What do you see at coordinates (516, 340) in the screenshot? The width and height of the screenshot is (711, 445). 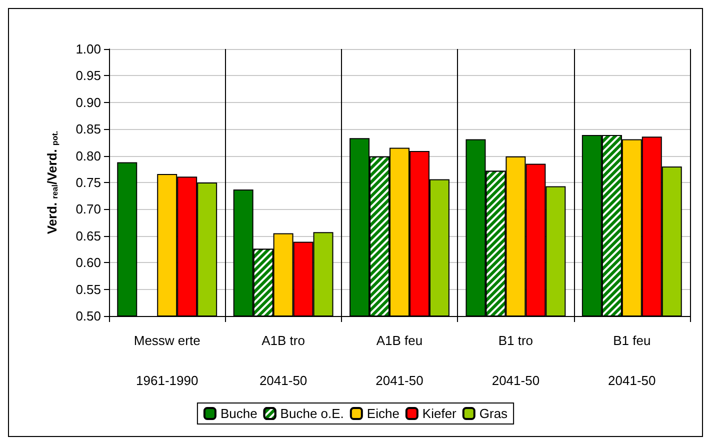 I see `x-tick-label: B1 tro` at bounding box center [516, 340].